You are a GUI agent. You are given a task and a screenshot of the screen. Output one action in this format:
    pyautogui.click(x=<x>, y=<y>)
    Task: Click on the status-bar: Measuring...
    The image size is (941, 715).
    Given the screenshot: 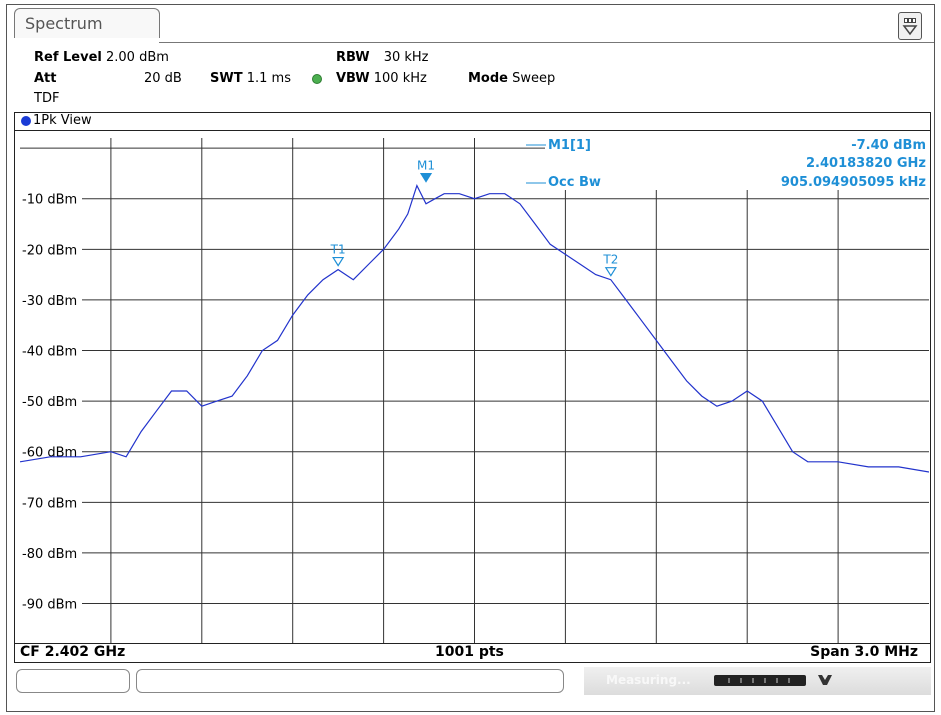 What is the action you would take?
    pyautogui.click(x=472, y=681)
    